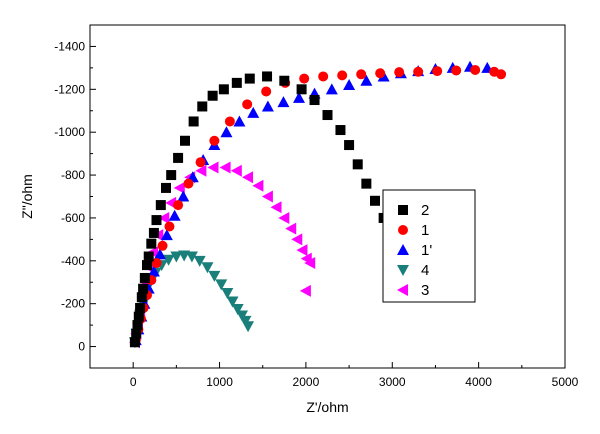  Describe the element at coordinates (425, 230) in the screenshot. I see `legend-entry-label: 1` at that location.